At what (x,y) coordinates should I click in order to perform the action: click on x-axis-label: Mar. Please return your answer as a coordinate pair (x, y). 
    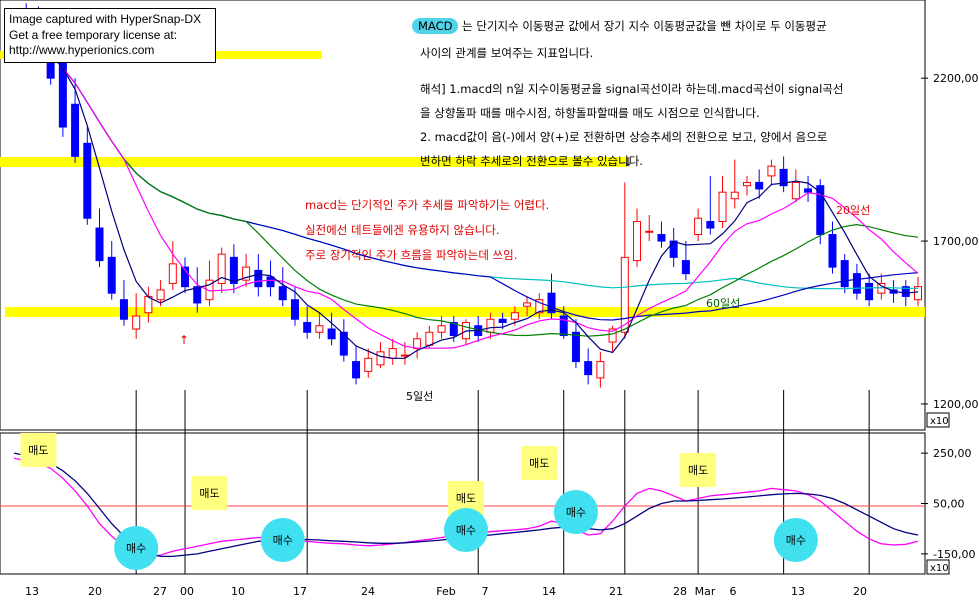
    Looking at the image, I should click on (705, 591).